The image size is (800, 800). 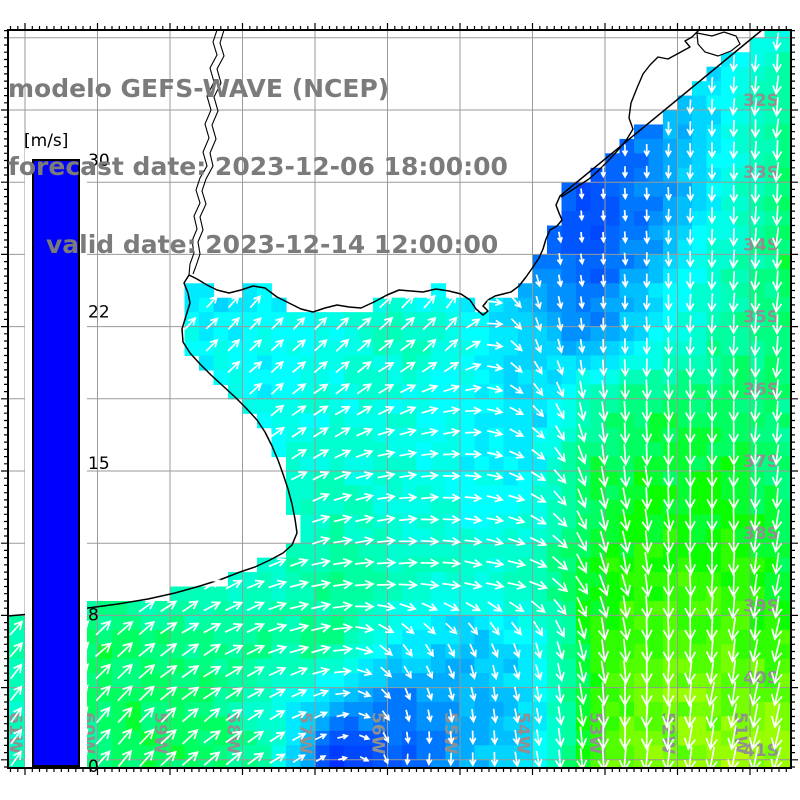 I want to click on lat-label: 40S, so click(x=761, y=679).